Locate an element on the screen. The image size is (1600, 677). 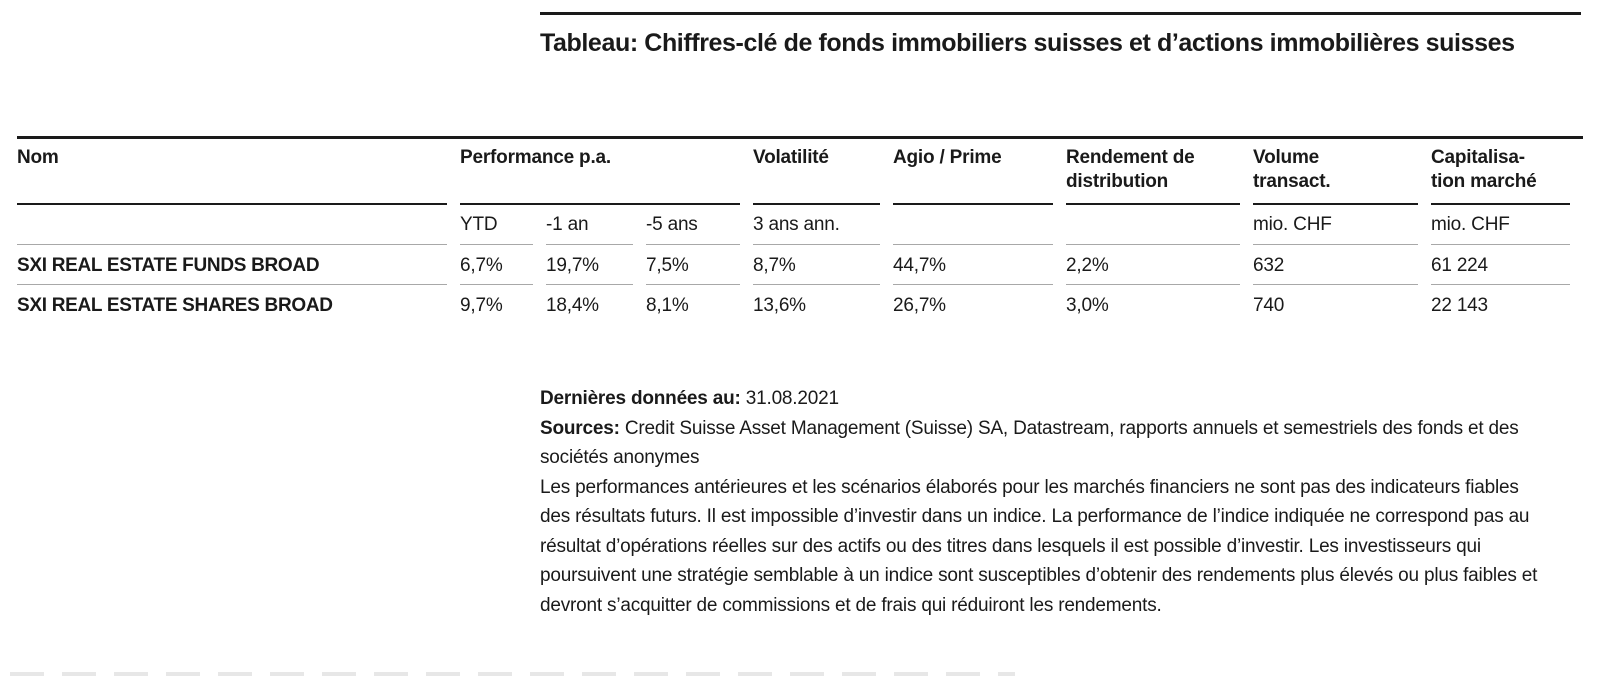
cell-volume: 632 is located at coordinates (1335, 265).